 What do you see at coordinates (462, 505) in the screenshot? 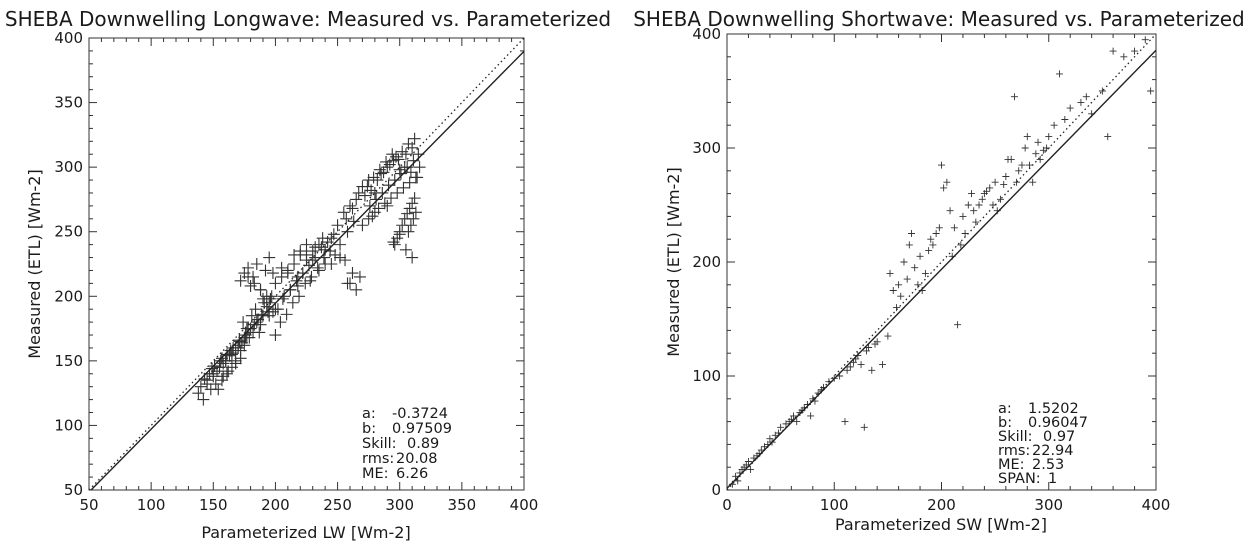
I see `x-tick-label: 350` at bounding box center [462, 505].